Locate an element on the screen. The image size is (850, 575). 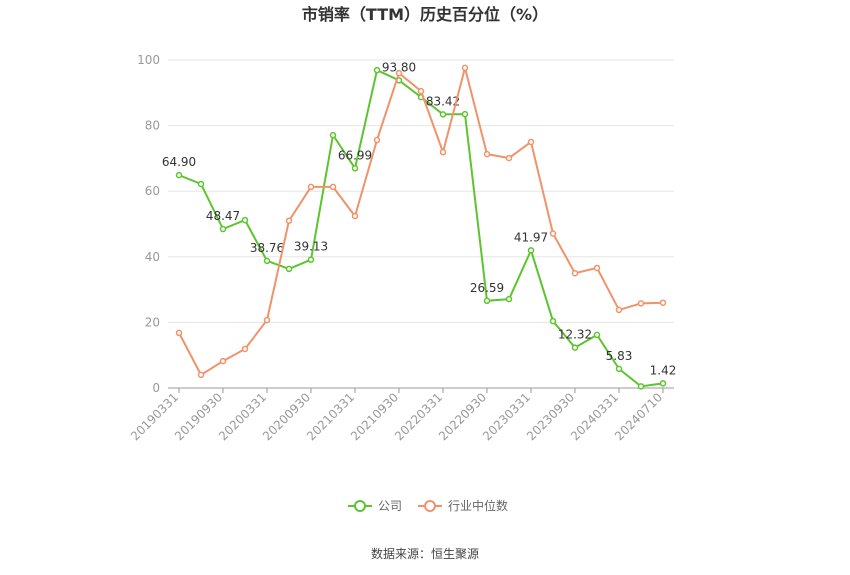
data-label: 66.99 is located at coordinates (355, 155).